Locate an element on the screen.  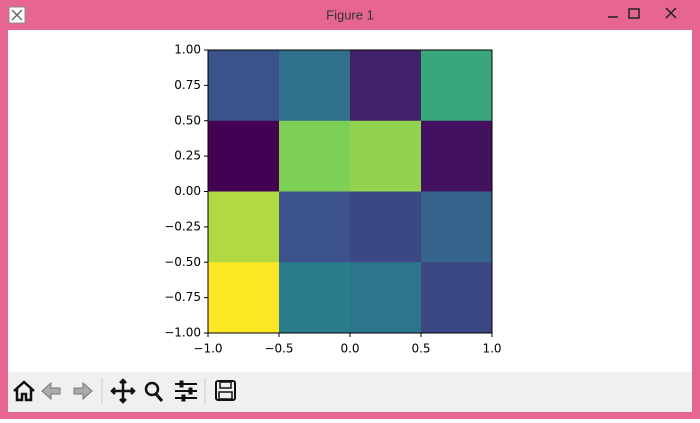
y-tick-label: 0.75 is located at coordinates (187, 85).